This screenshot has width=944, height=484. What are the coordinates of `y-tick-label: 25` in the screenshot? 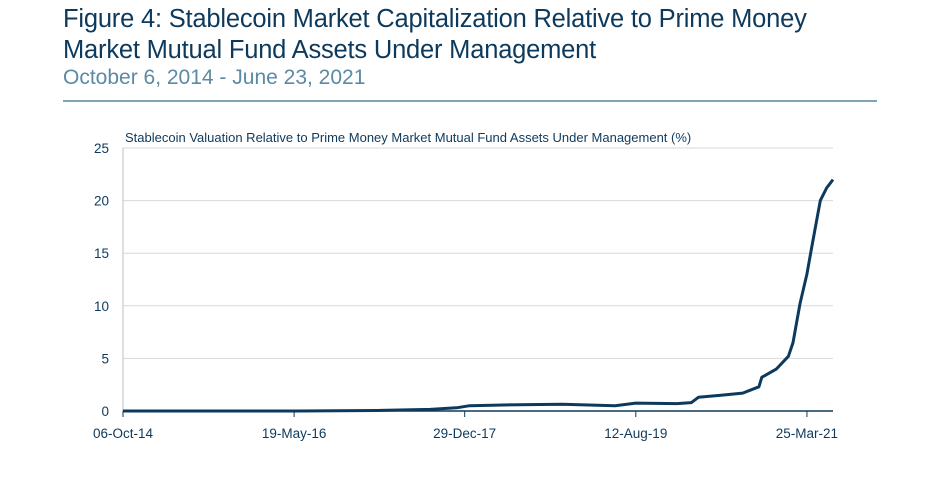 It's located at (101, 148).